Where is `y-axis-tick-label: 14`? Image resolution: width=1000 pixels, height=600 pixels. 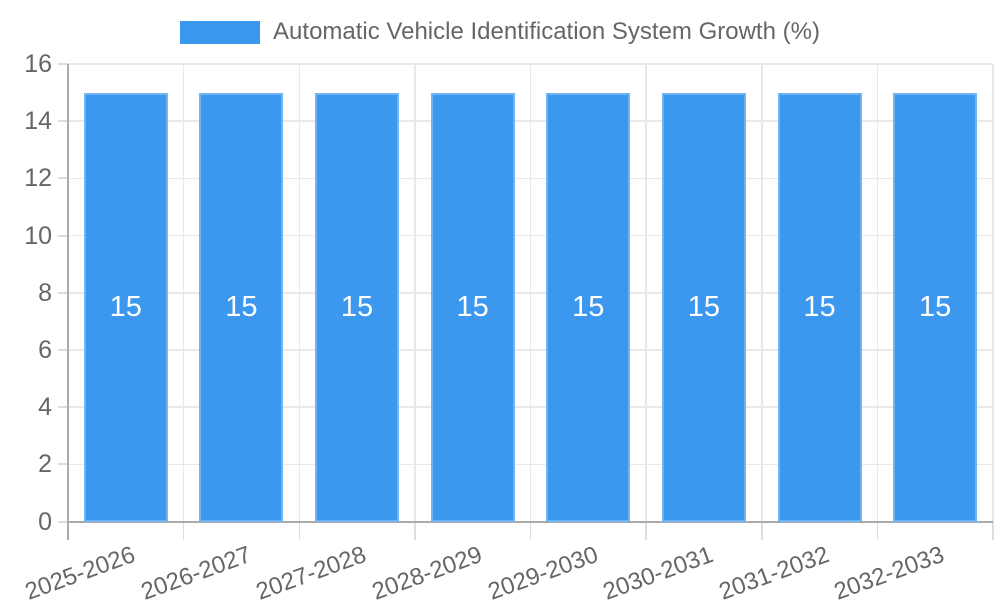
y-axis-tick-label: 14 is located at coordinates (38, 121).